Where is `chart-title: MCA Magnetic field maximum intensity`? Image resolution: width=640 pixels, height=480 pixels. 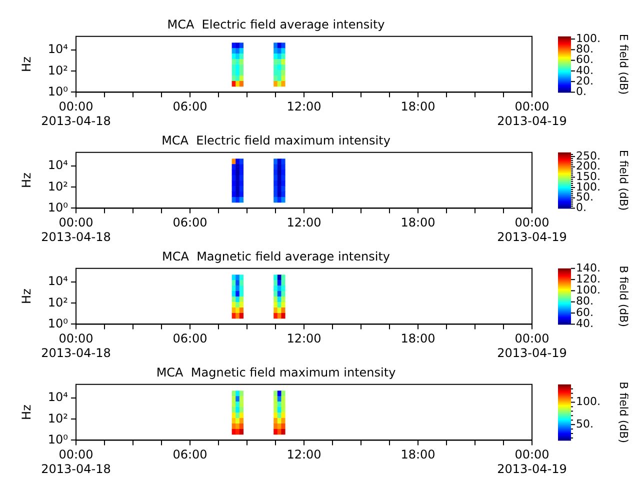 chart-title: MCA Magnetic field maximum intensity is located at coordinates (276, 372).